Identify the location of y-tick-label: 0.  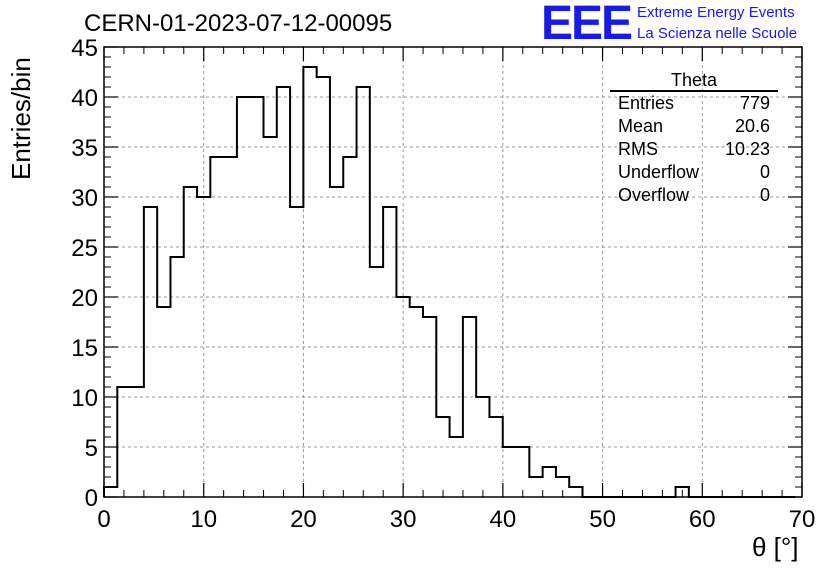
(91, 498).